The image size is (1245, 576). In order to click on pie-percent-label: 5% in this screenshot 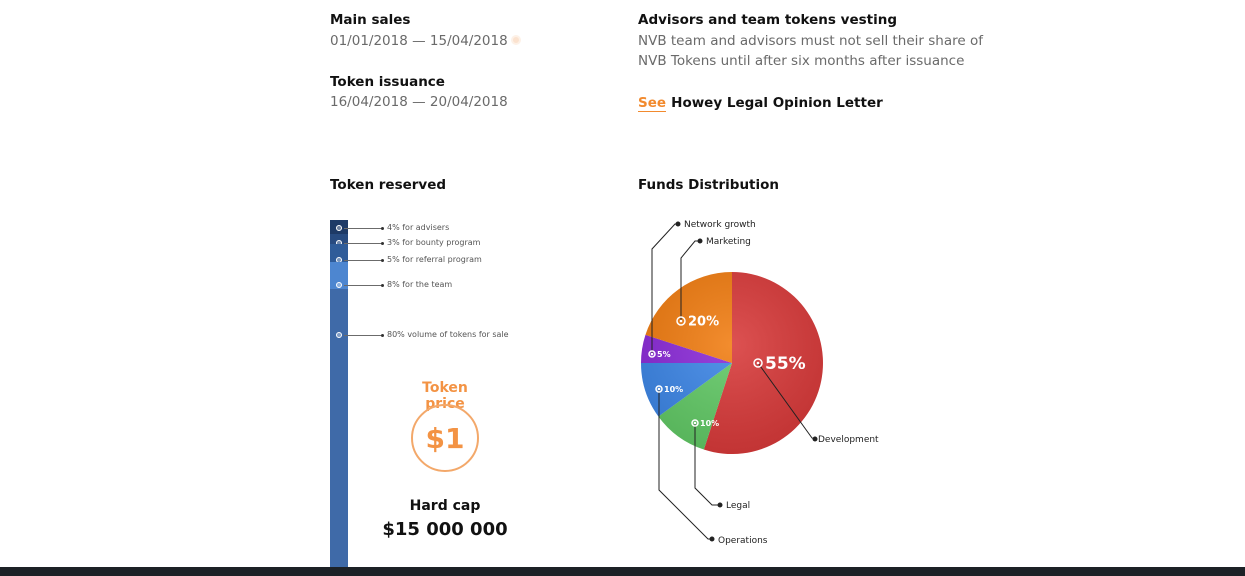, I will do `click(664, 354)`.